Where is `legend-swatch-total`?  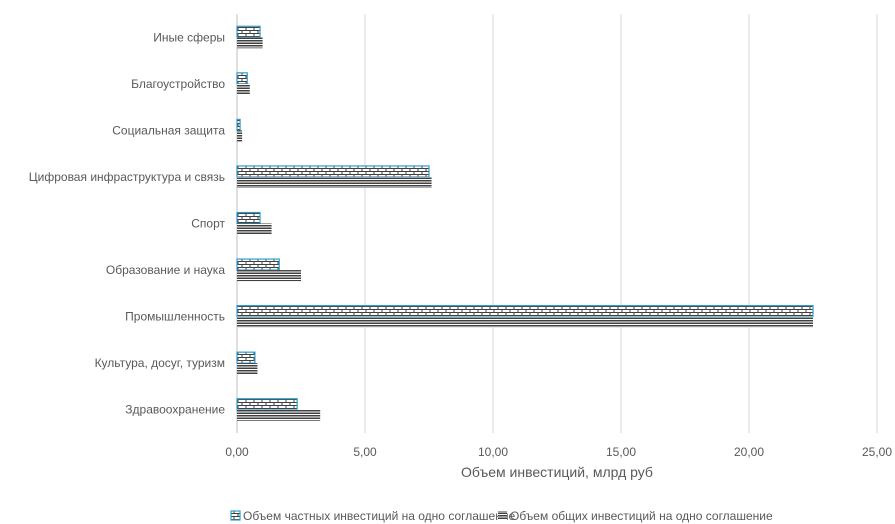
legend-swatch-total is located at coordinates (502, 515).